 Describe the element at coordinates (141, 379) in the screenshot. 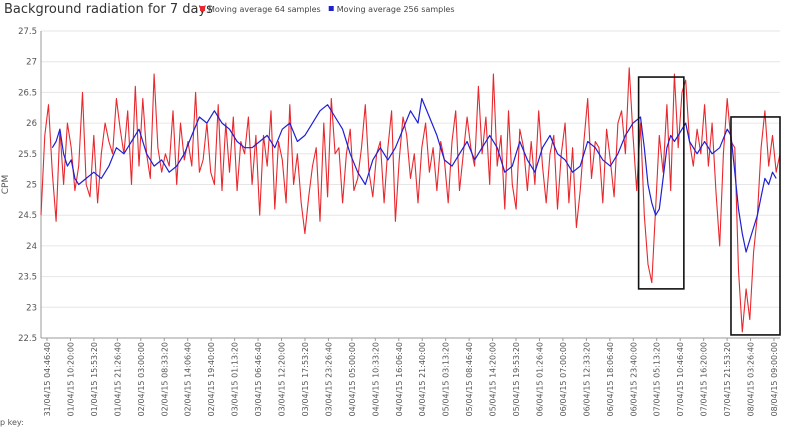

I see `x-tick-label: 02/04/15 03:00:00` at that location.